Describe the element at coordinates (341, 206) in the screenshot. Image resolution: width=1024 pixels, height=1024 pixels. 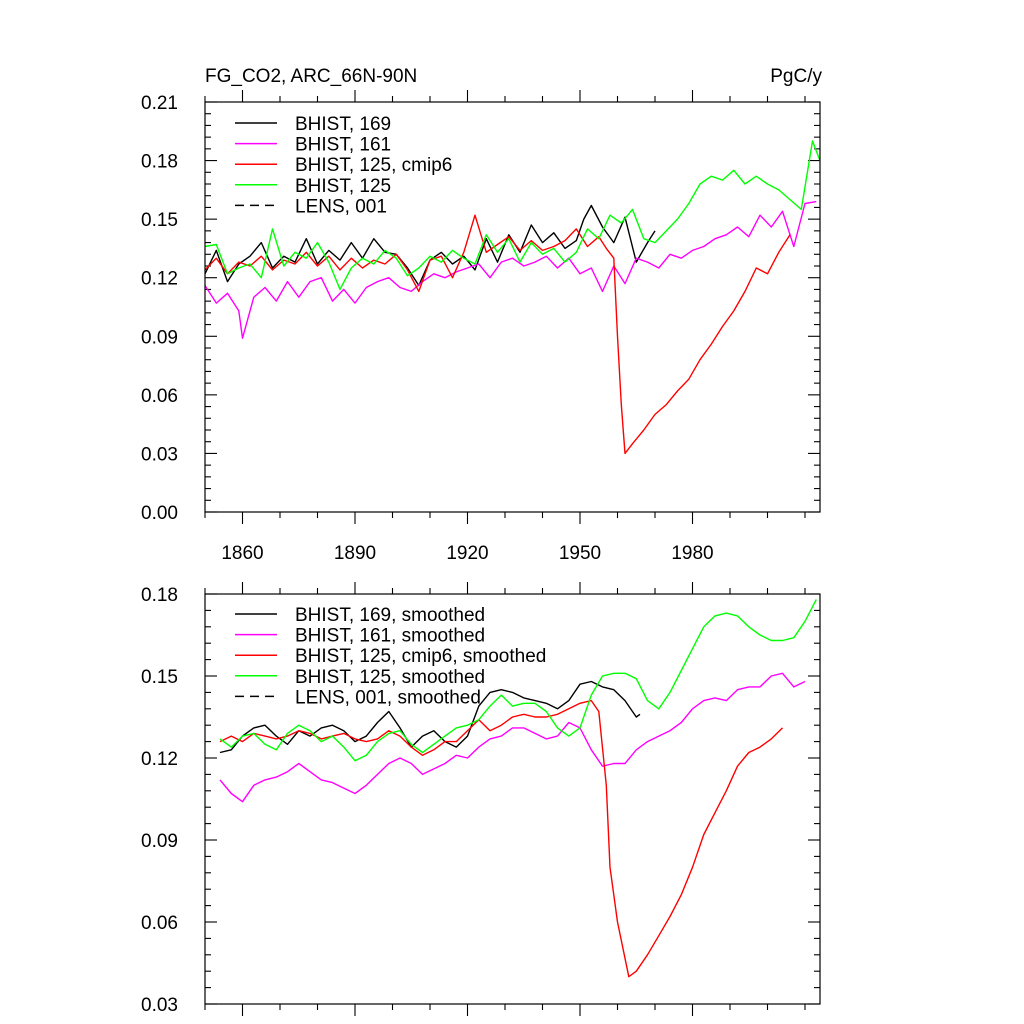
I see `legend-entry: LENS, 001` at that location.